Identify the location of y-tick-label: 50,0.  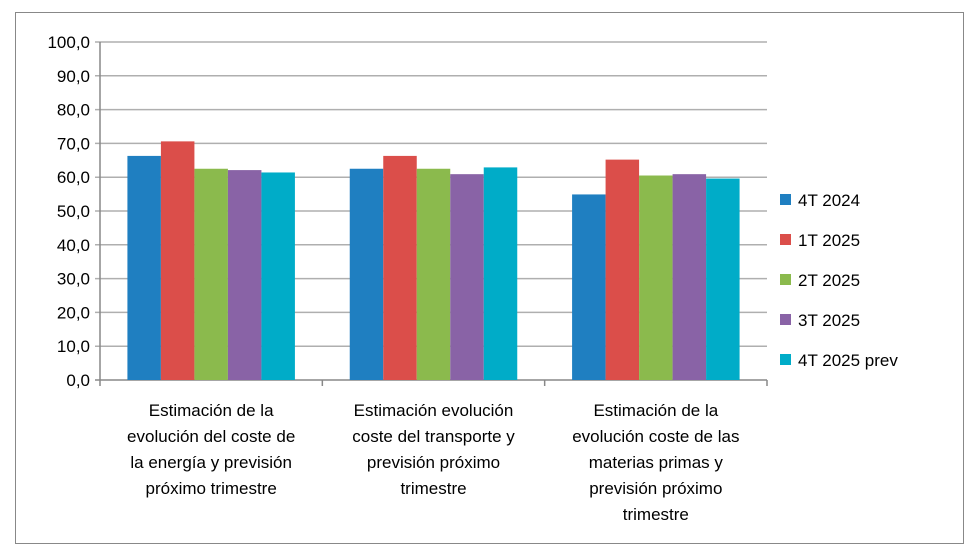
(73, 211).